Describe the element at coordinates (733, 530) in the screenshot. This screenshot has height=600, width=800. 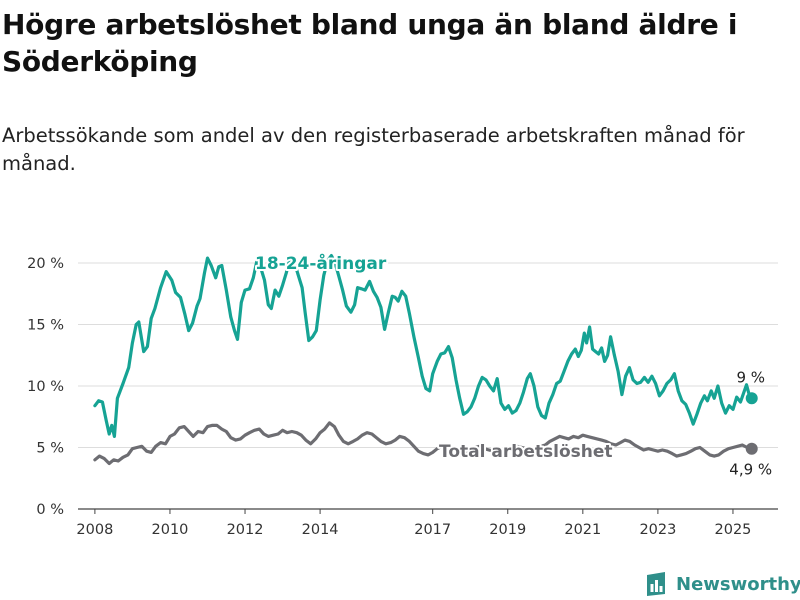
I see `x-tick-label: 2025` at that location.